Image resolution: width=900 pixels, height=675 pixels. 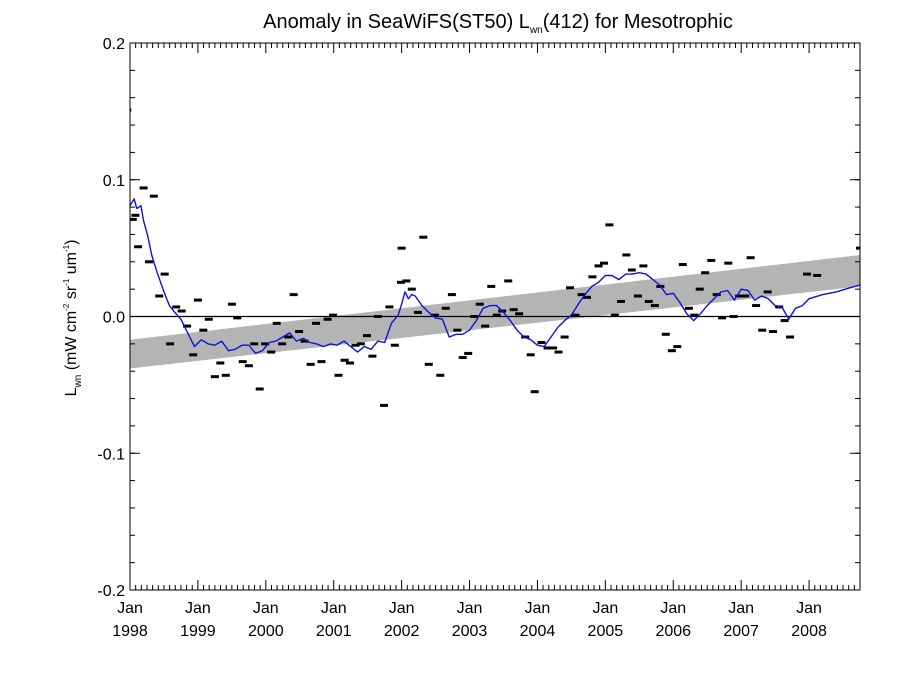 I want to click on x-tick-label-year: 2005, so click(x=606, y=631).